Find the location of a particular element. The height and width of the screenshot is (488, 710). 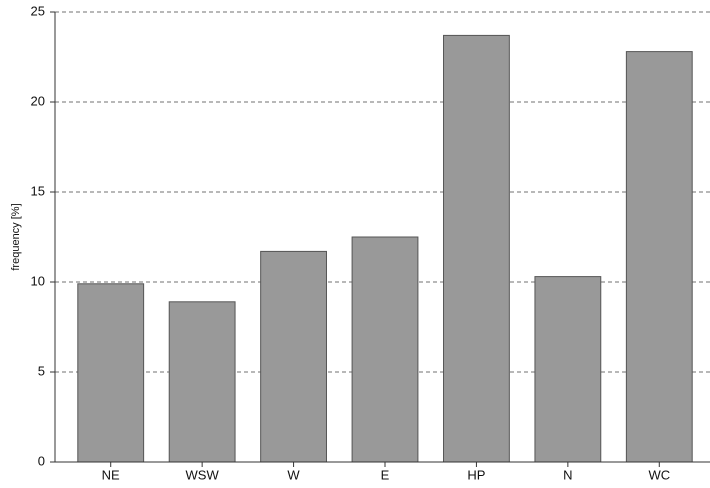

x-tick-label: WC is located at coordinates (659, 474).